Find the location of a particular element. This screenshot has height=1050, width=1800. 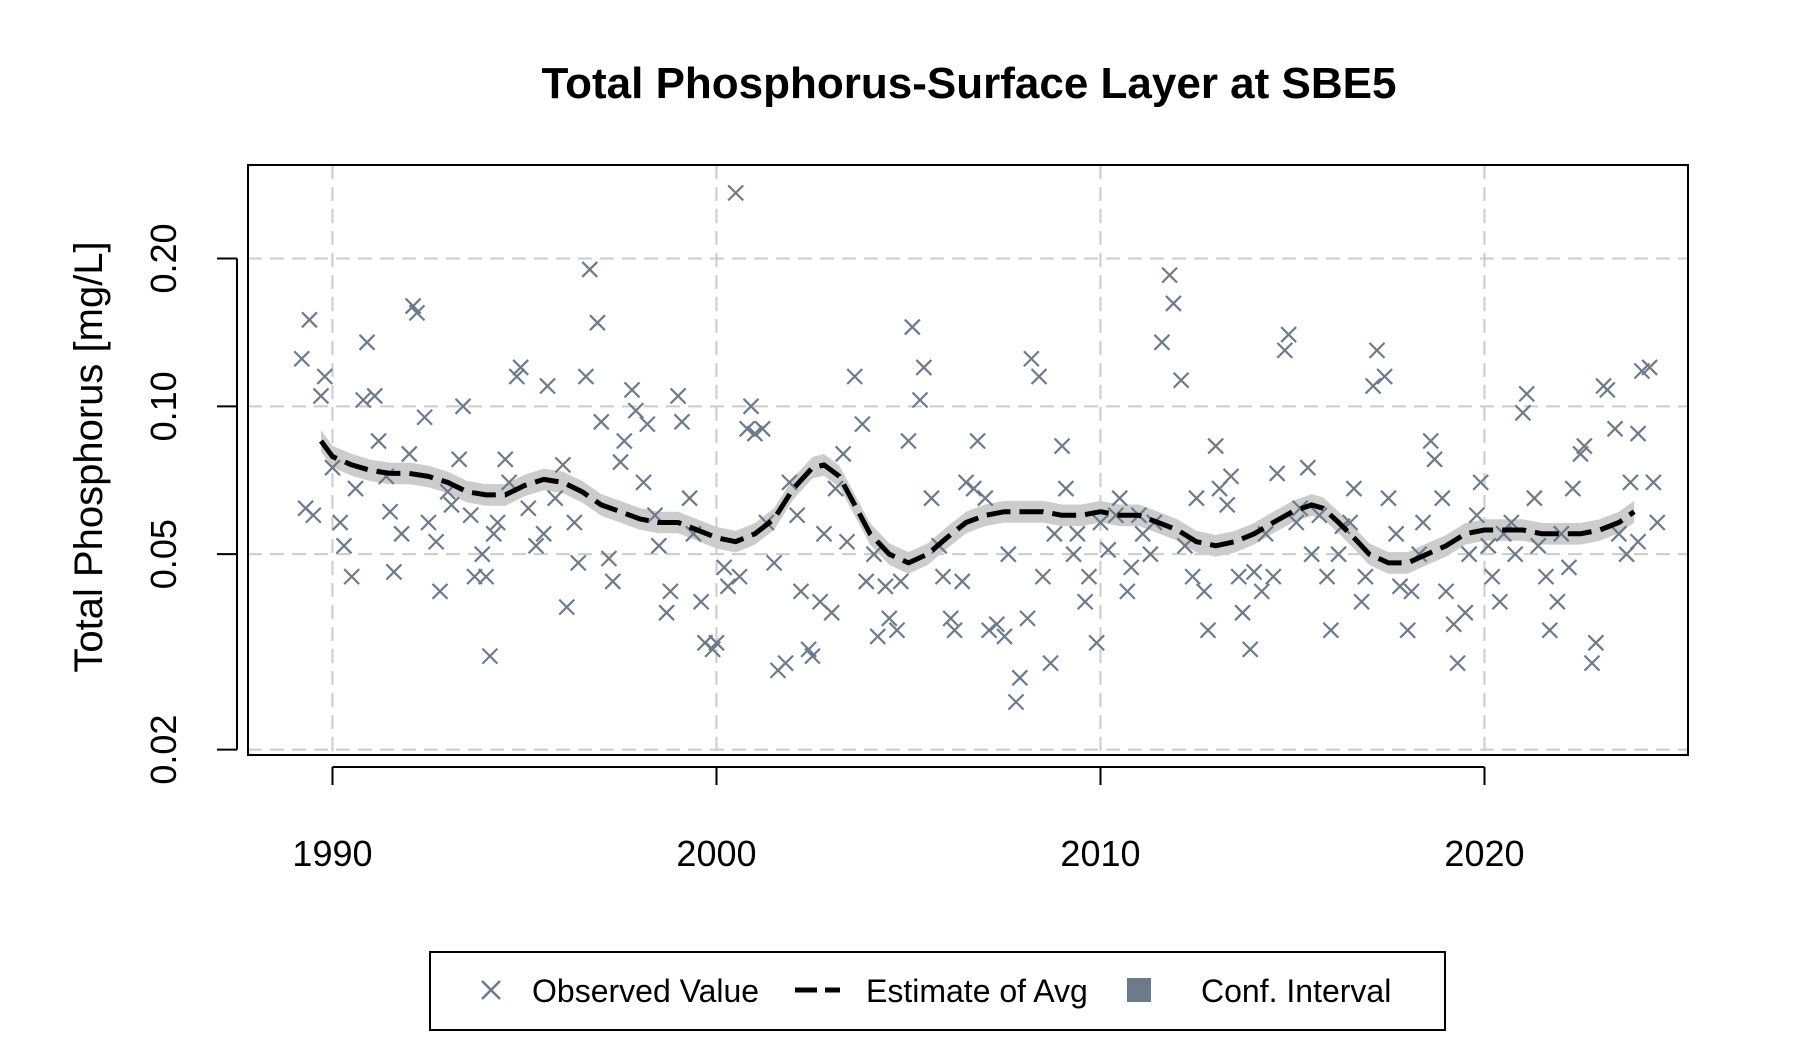

legend-observed-label: Observed Value is located at coordinates (645, 991).